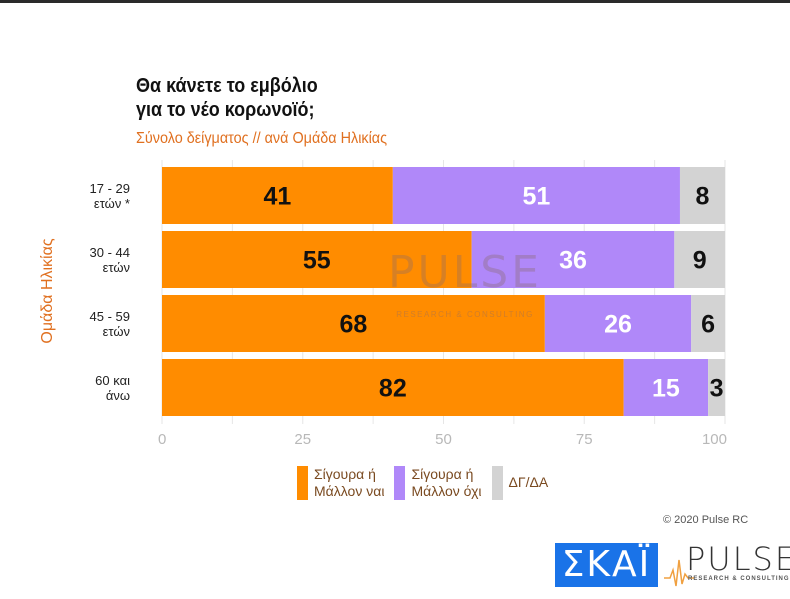 Image resolution: width=790 pixels, height=599 pixels. Describe the element at coordinates (109, 188) in the screenshot. I see `category-label-line: 17 - 29` at that location.